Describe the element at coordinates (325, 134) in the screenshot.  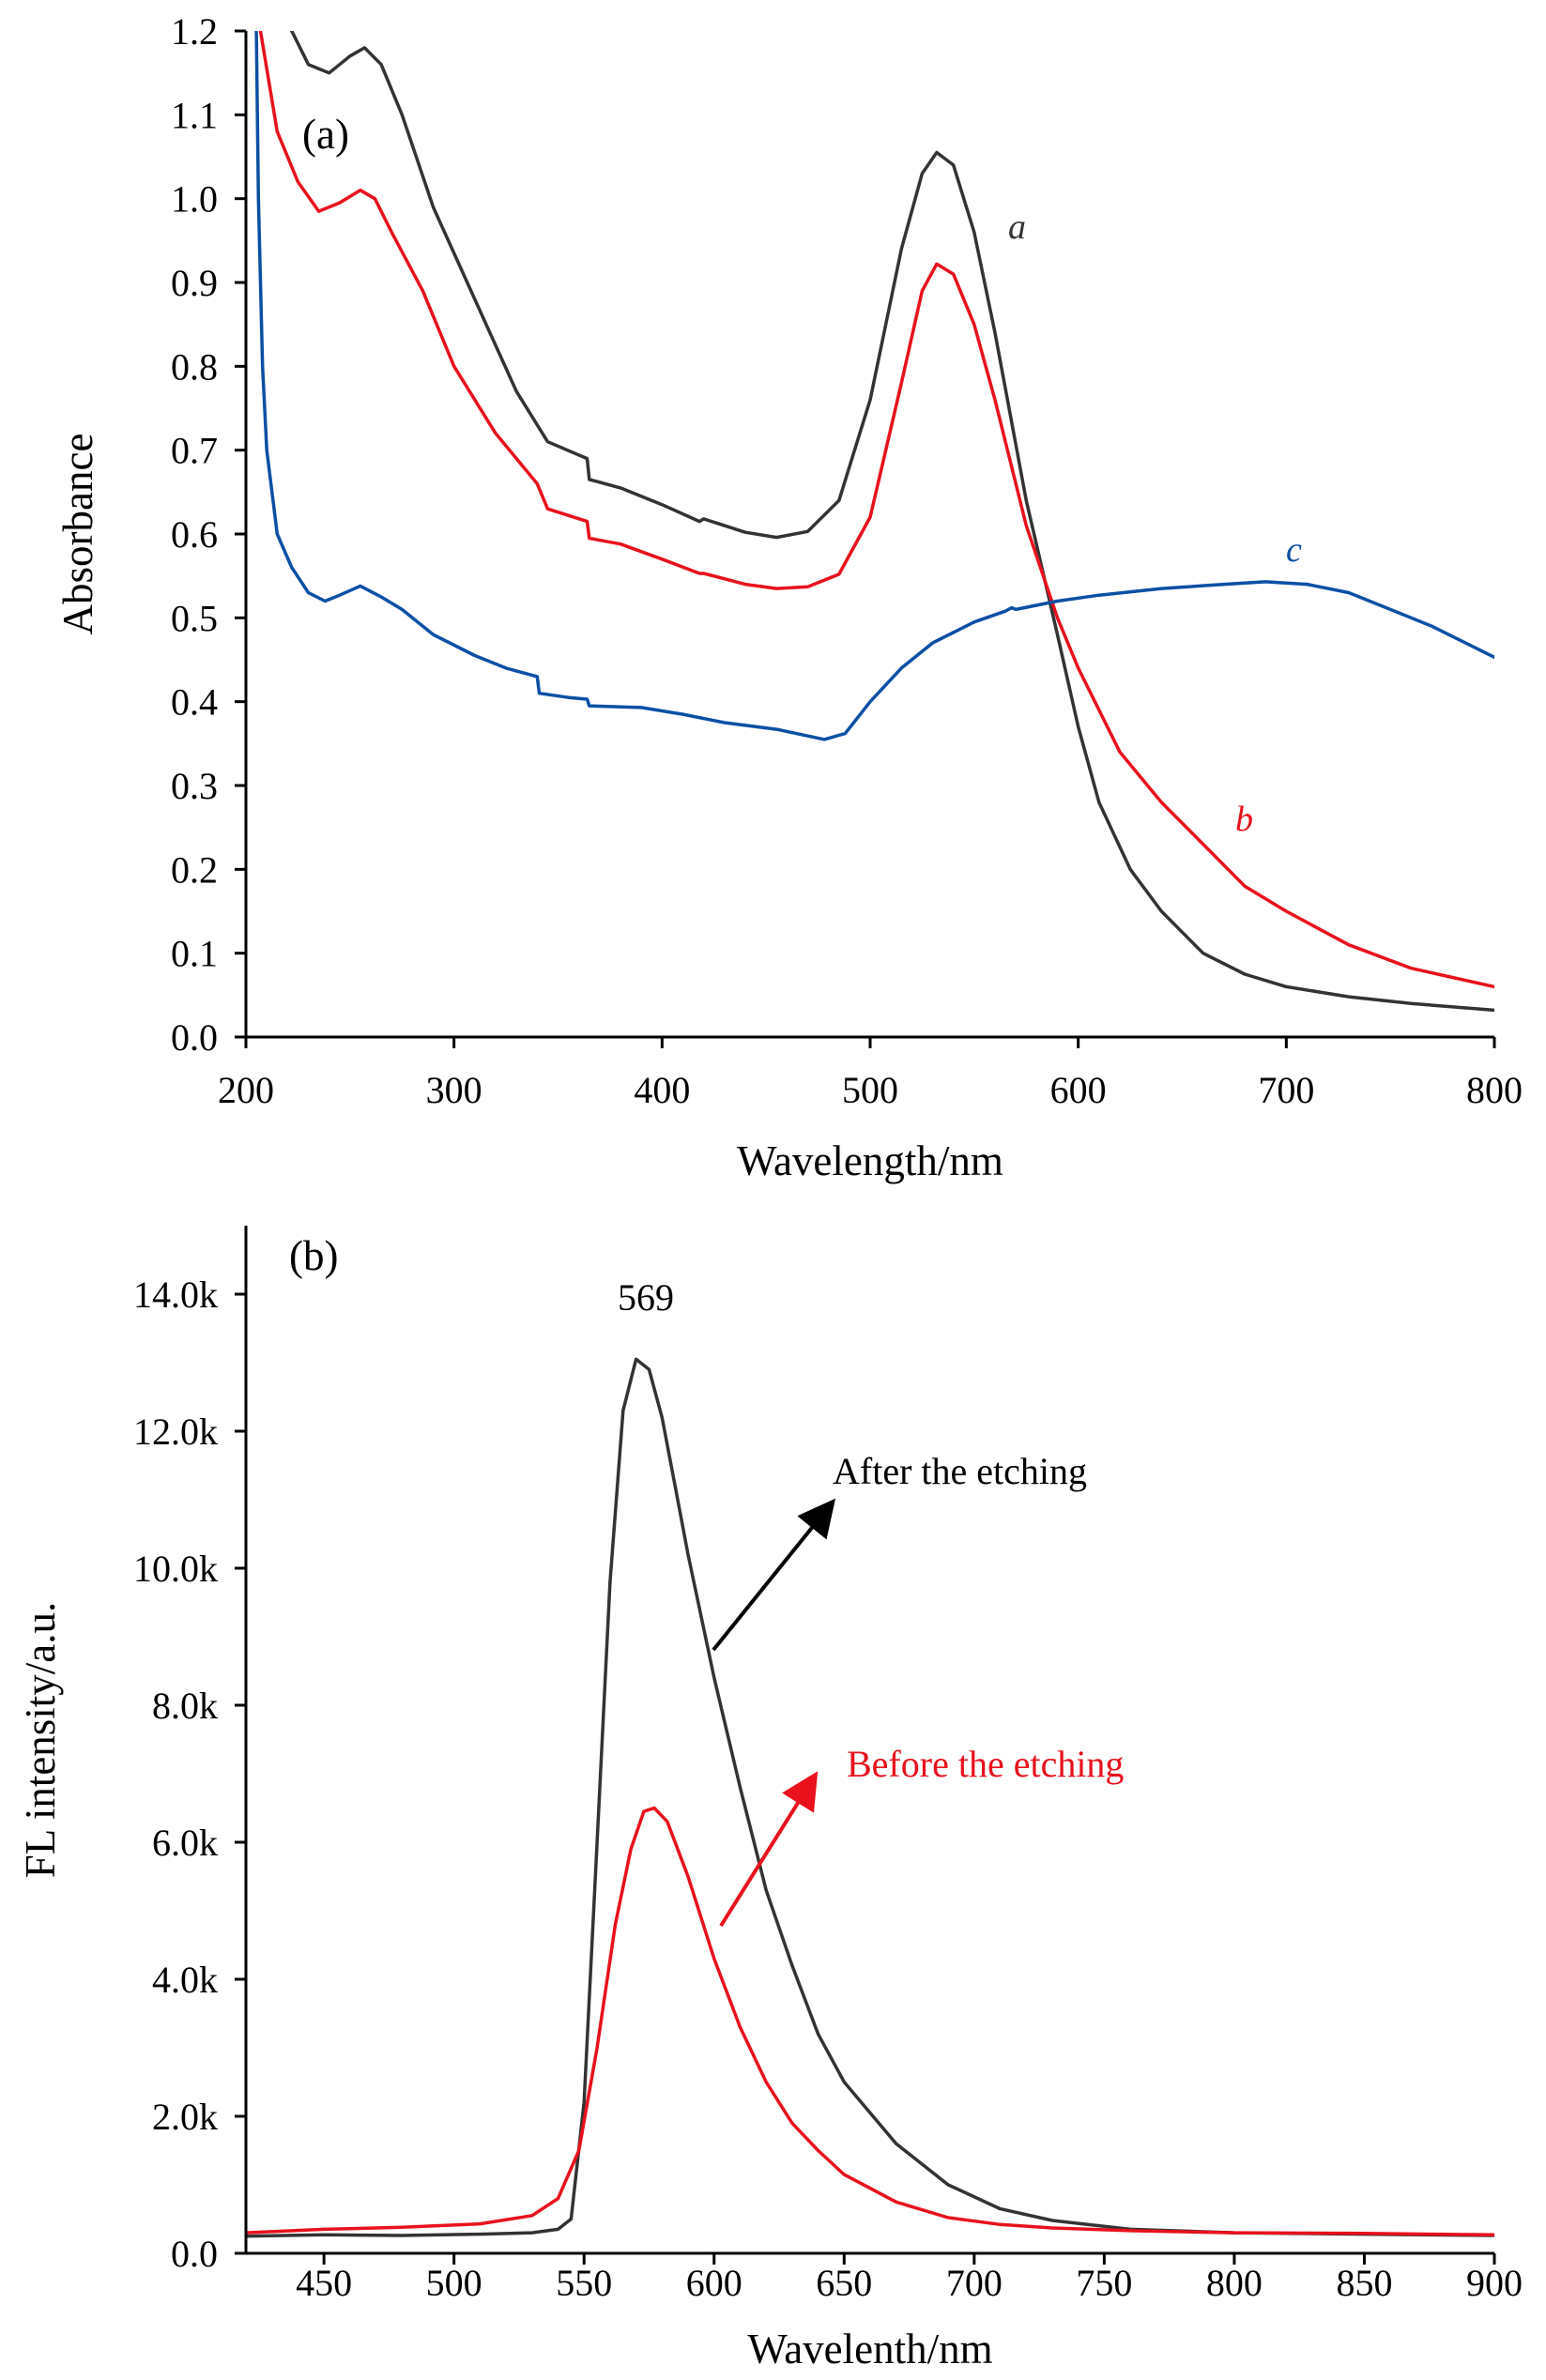
I see `panel-label-a: (a)` at that location.